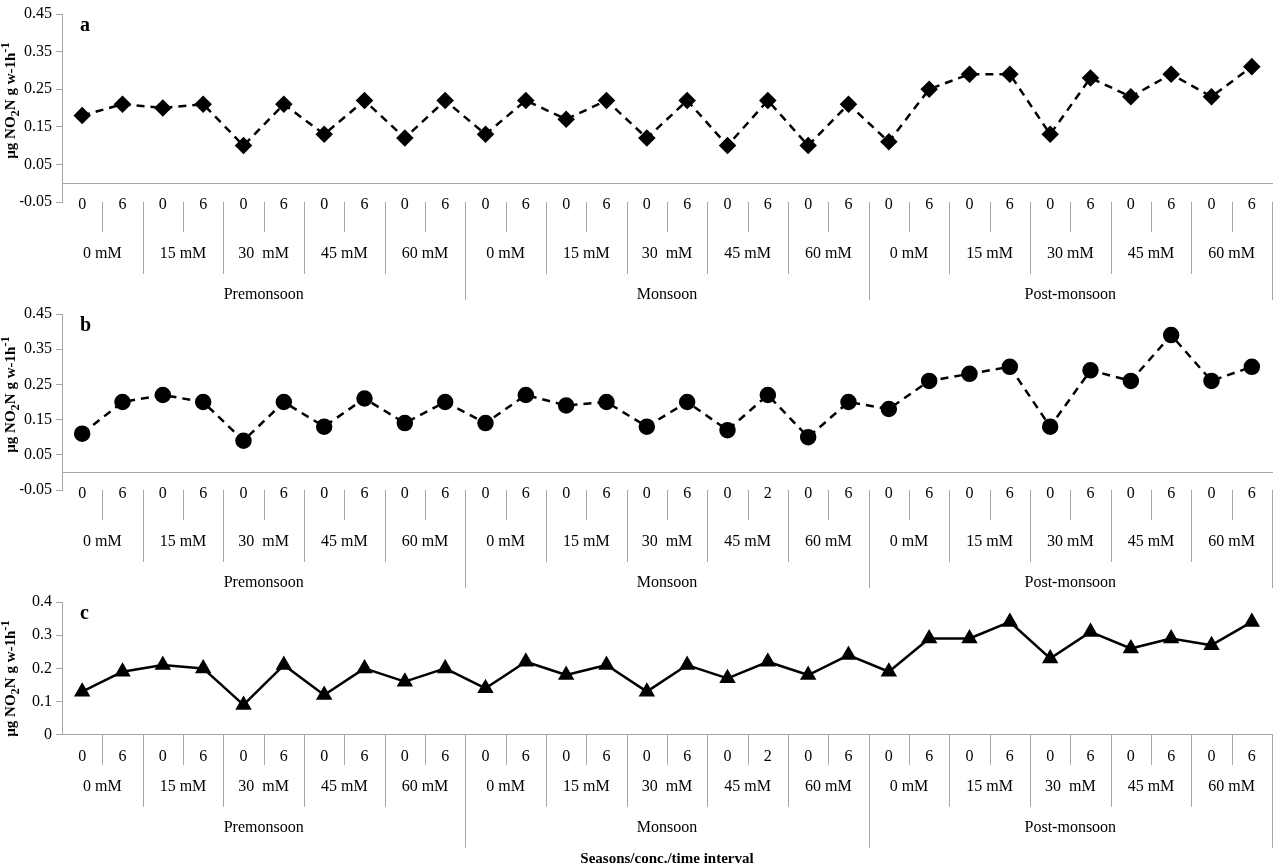  Describe the element at coordinates (667, 582) in the screenshot. I see `text: Monsoon` at that location.